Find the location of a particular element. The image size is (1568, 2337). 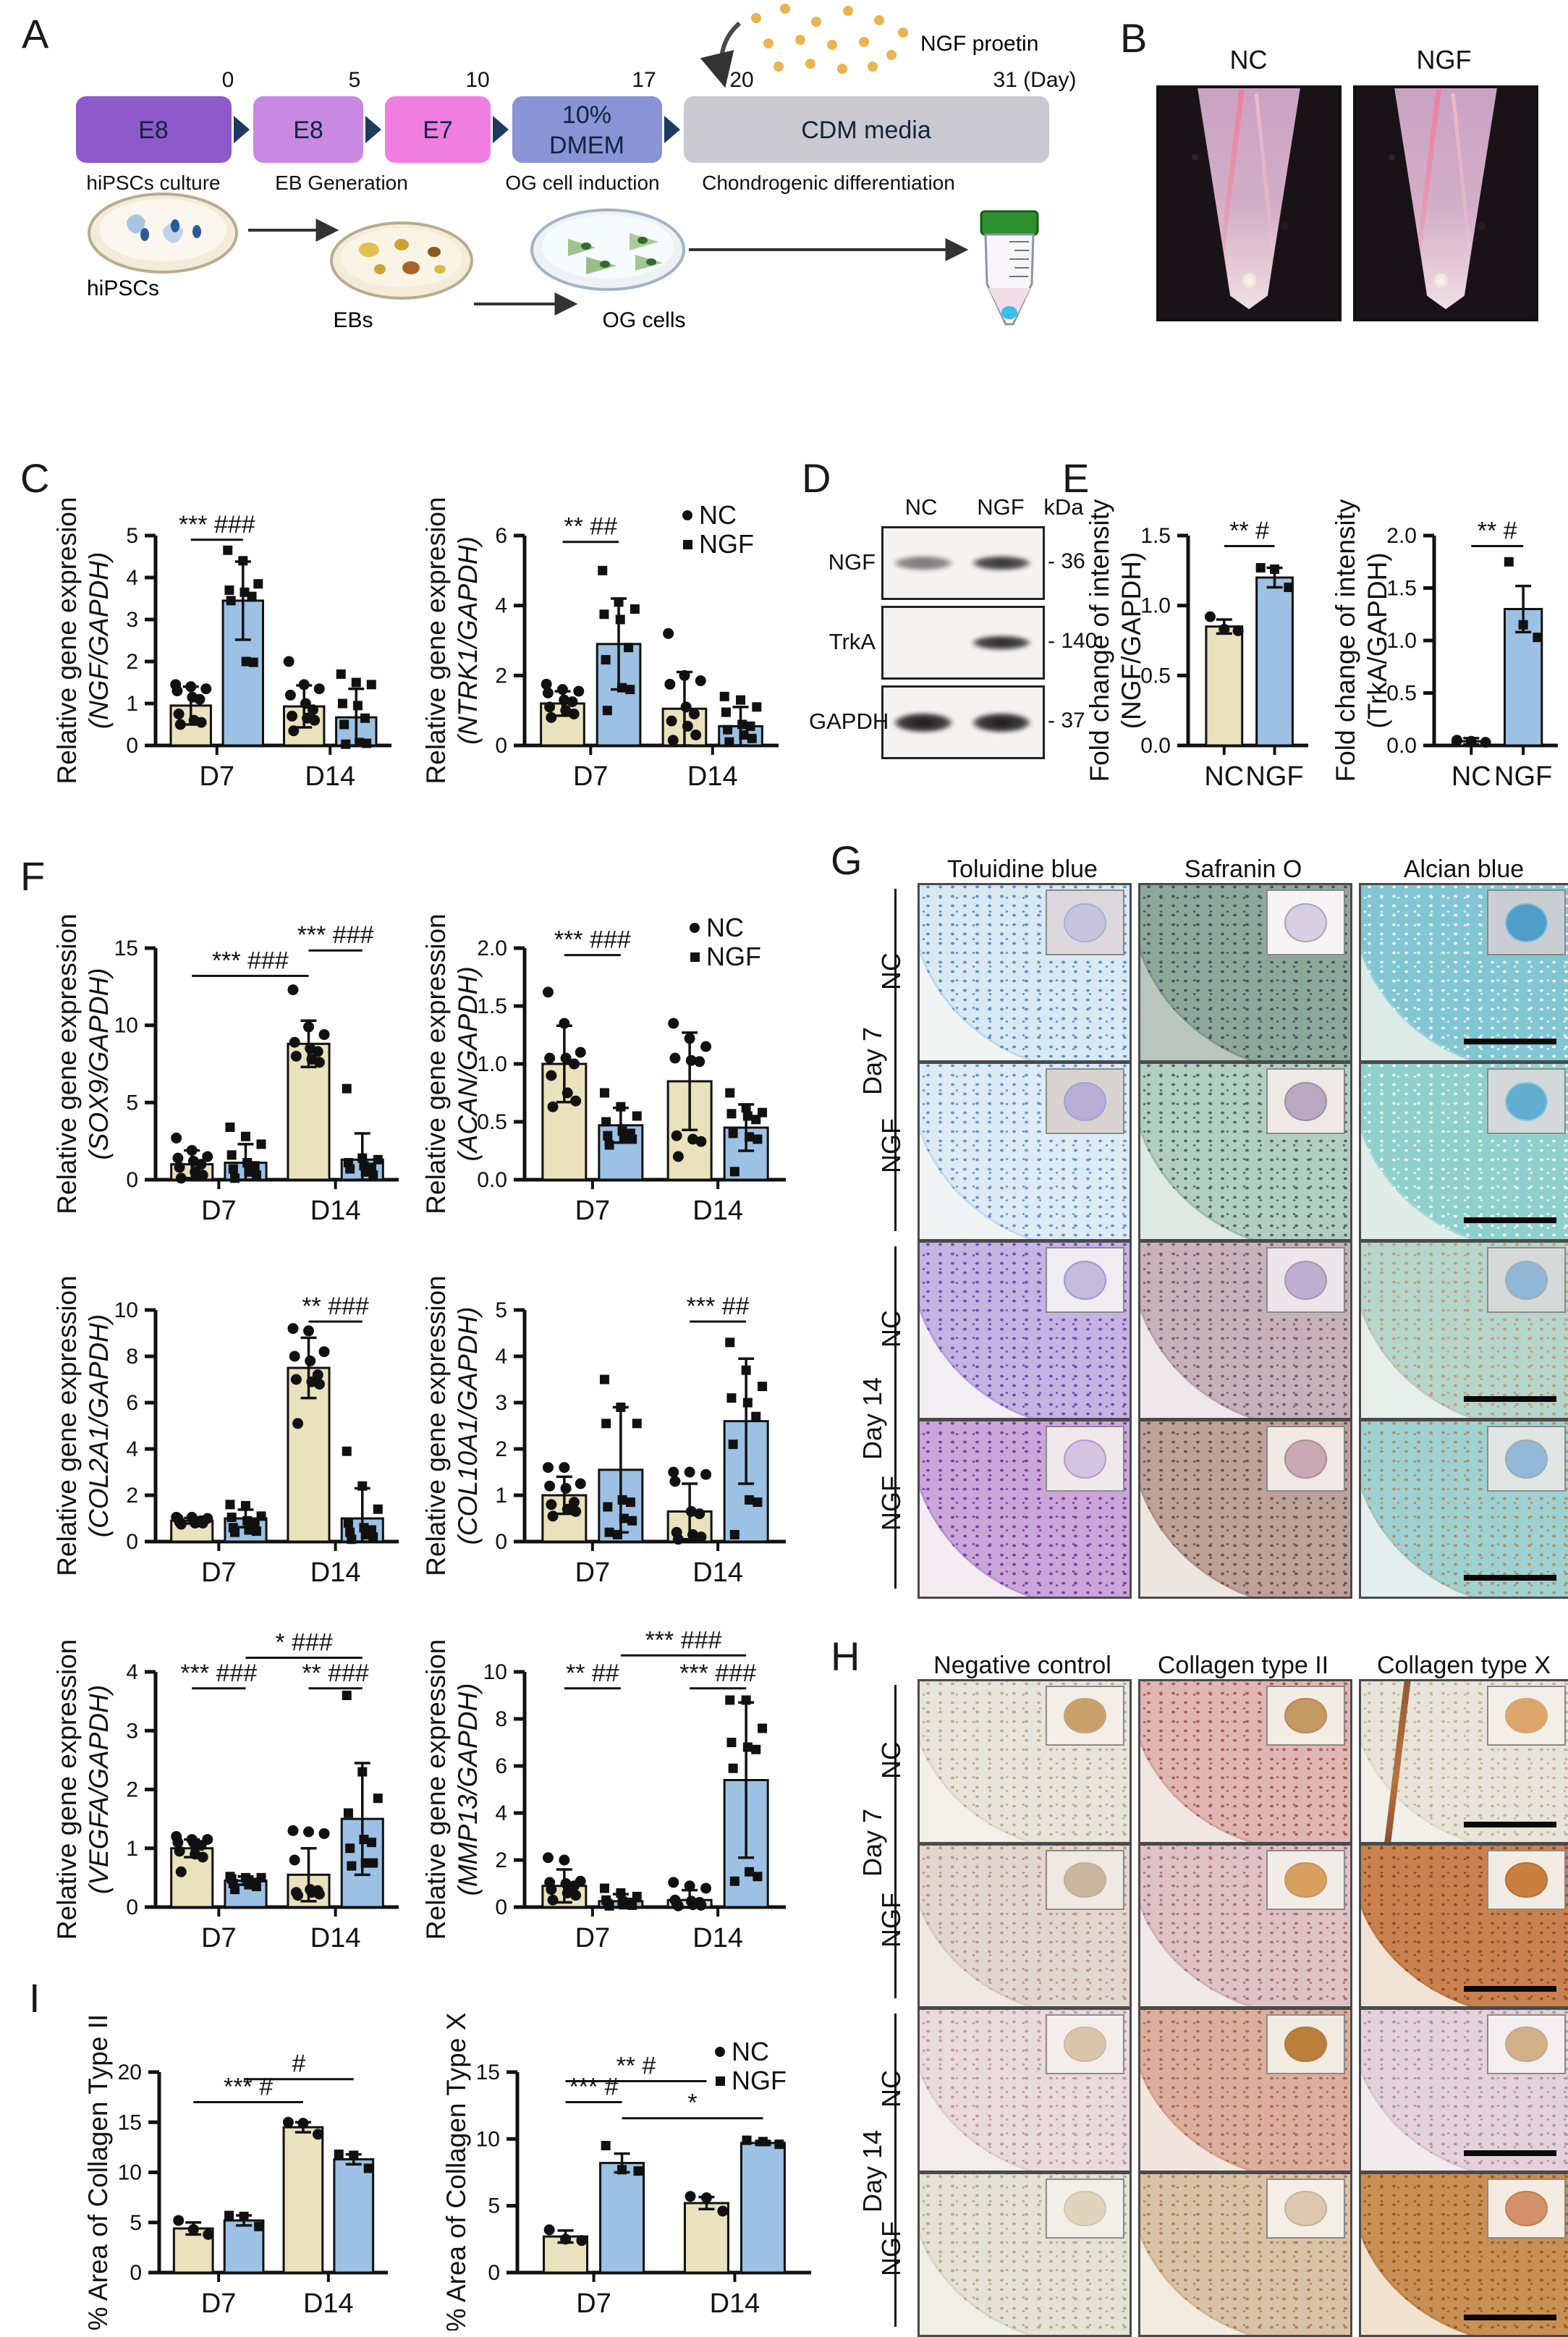

column-header-1: Toluidine blue is located at coordinates (1022, 869).